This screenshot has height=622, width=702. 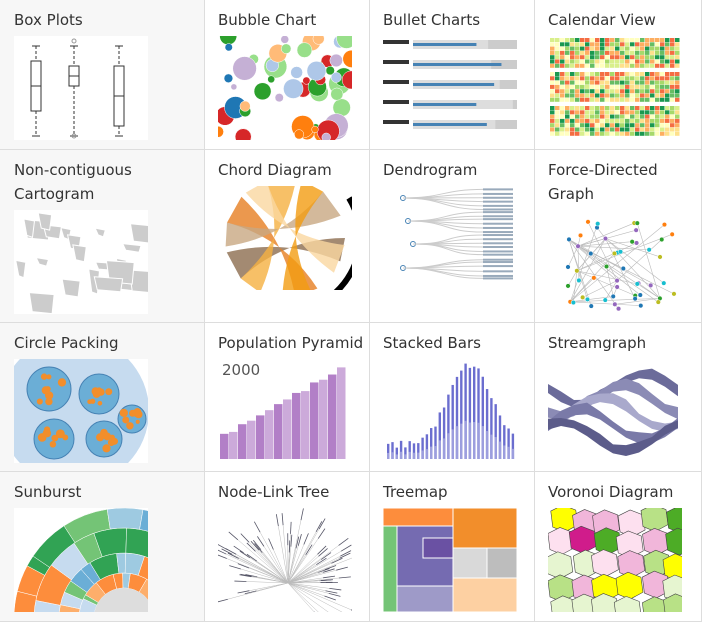 I want to click on gallery-tile: Population Pyramid 2000, so click(x=287, y=397).